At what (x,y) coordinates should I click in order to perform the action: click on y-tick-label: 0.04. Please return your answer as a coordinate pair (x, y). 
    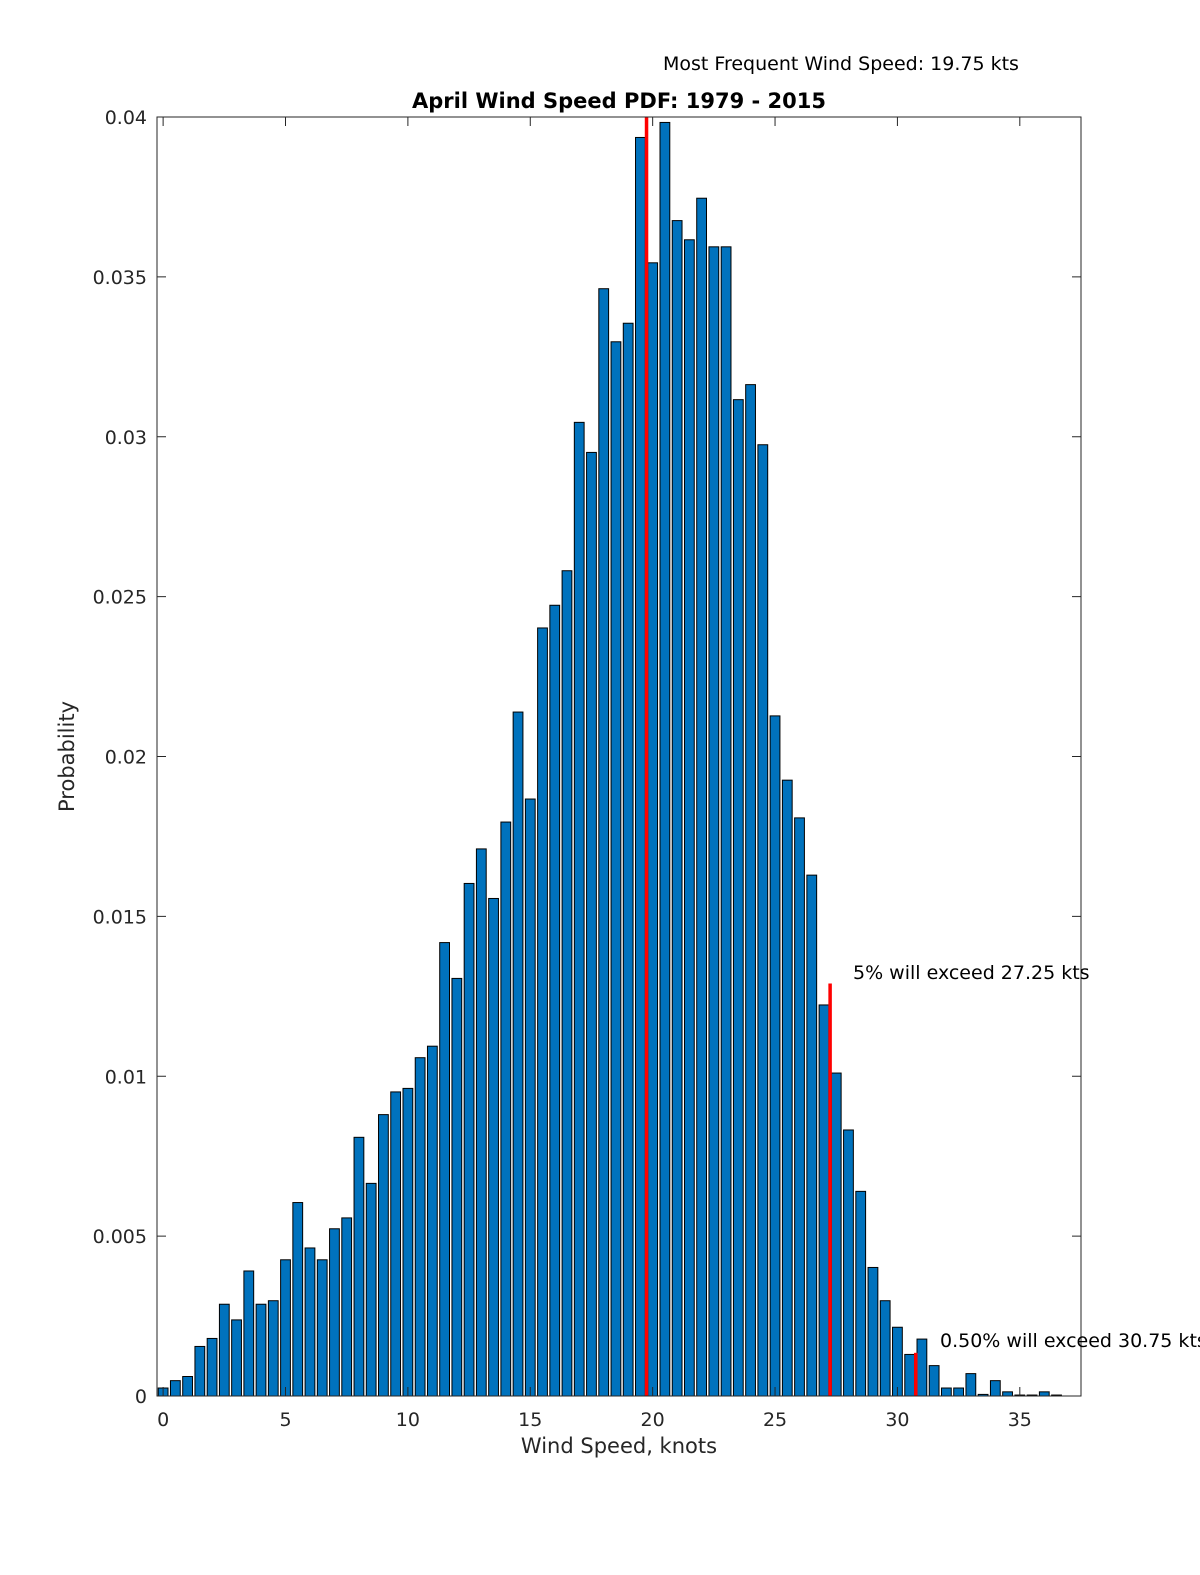
    Looking at the image, I should click on (126, 118).